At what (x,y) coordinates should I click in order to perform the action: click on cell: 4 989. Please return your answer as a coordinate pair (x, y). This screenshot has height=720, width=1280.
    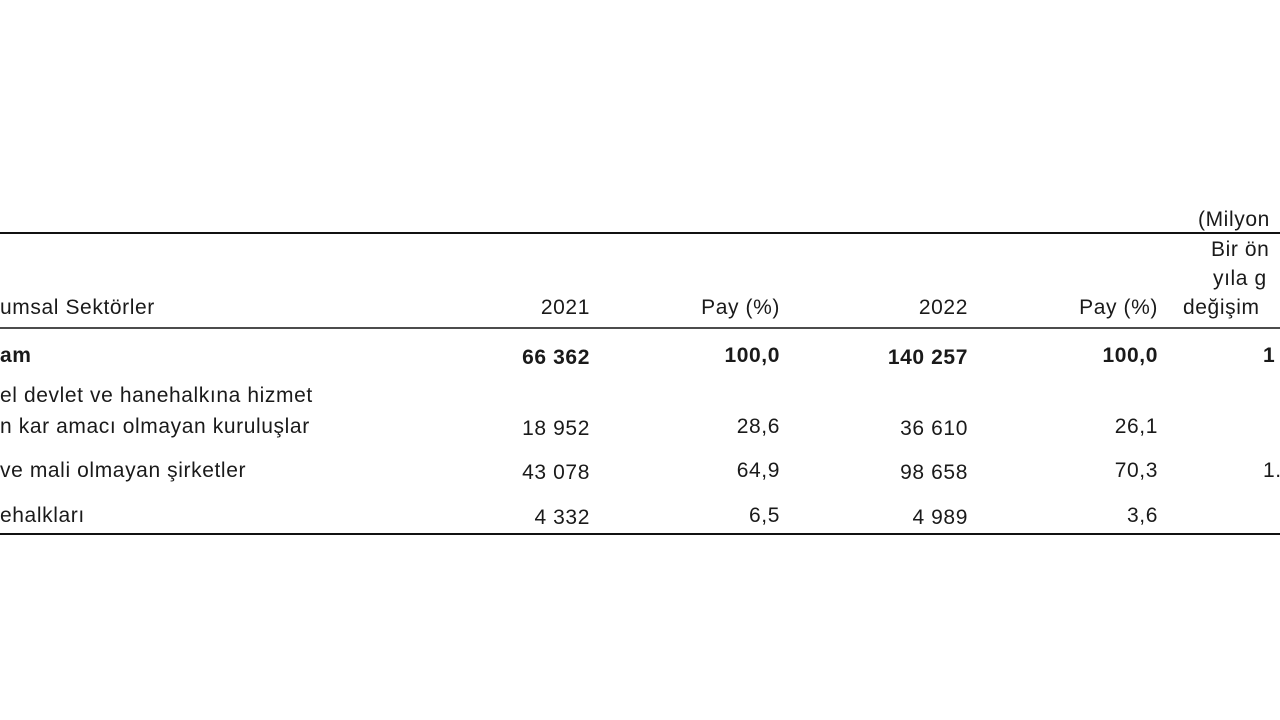
    Looking at the image, I should click on (940, 517).